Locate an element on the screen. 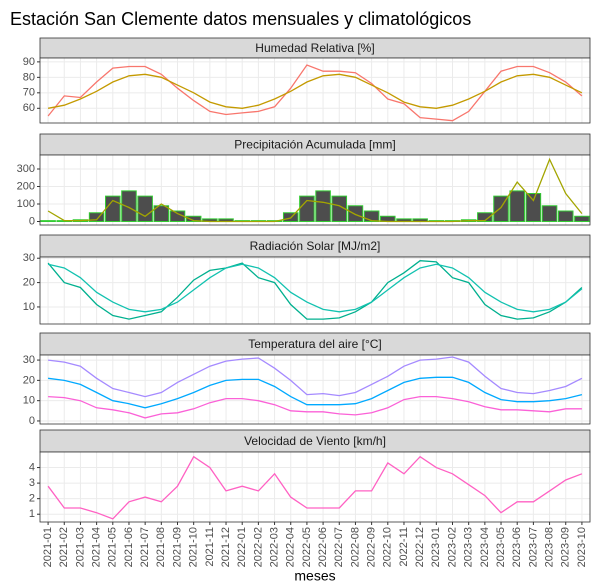  y-tick-label: 1 is located at coordinates (32, 514).